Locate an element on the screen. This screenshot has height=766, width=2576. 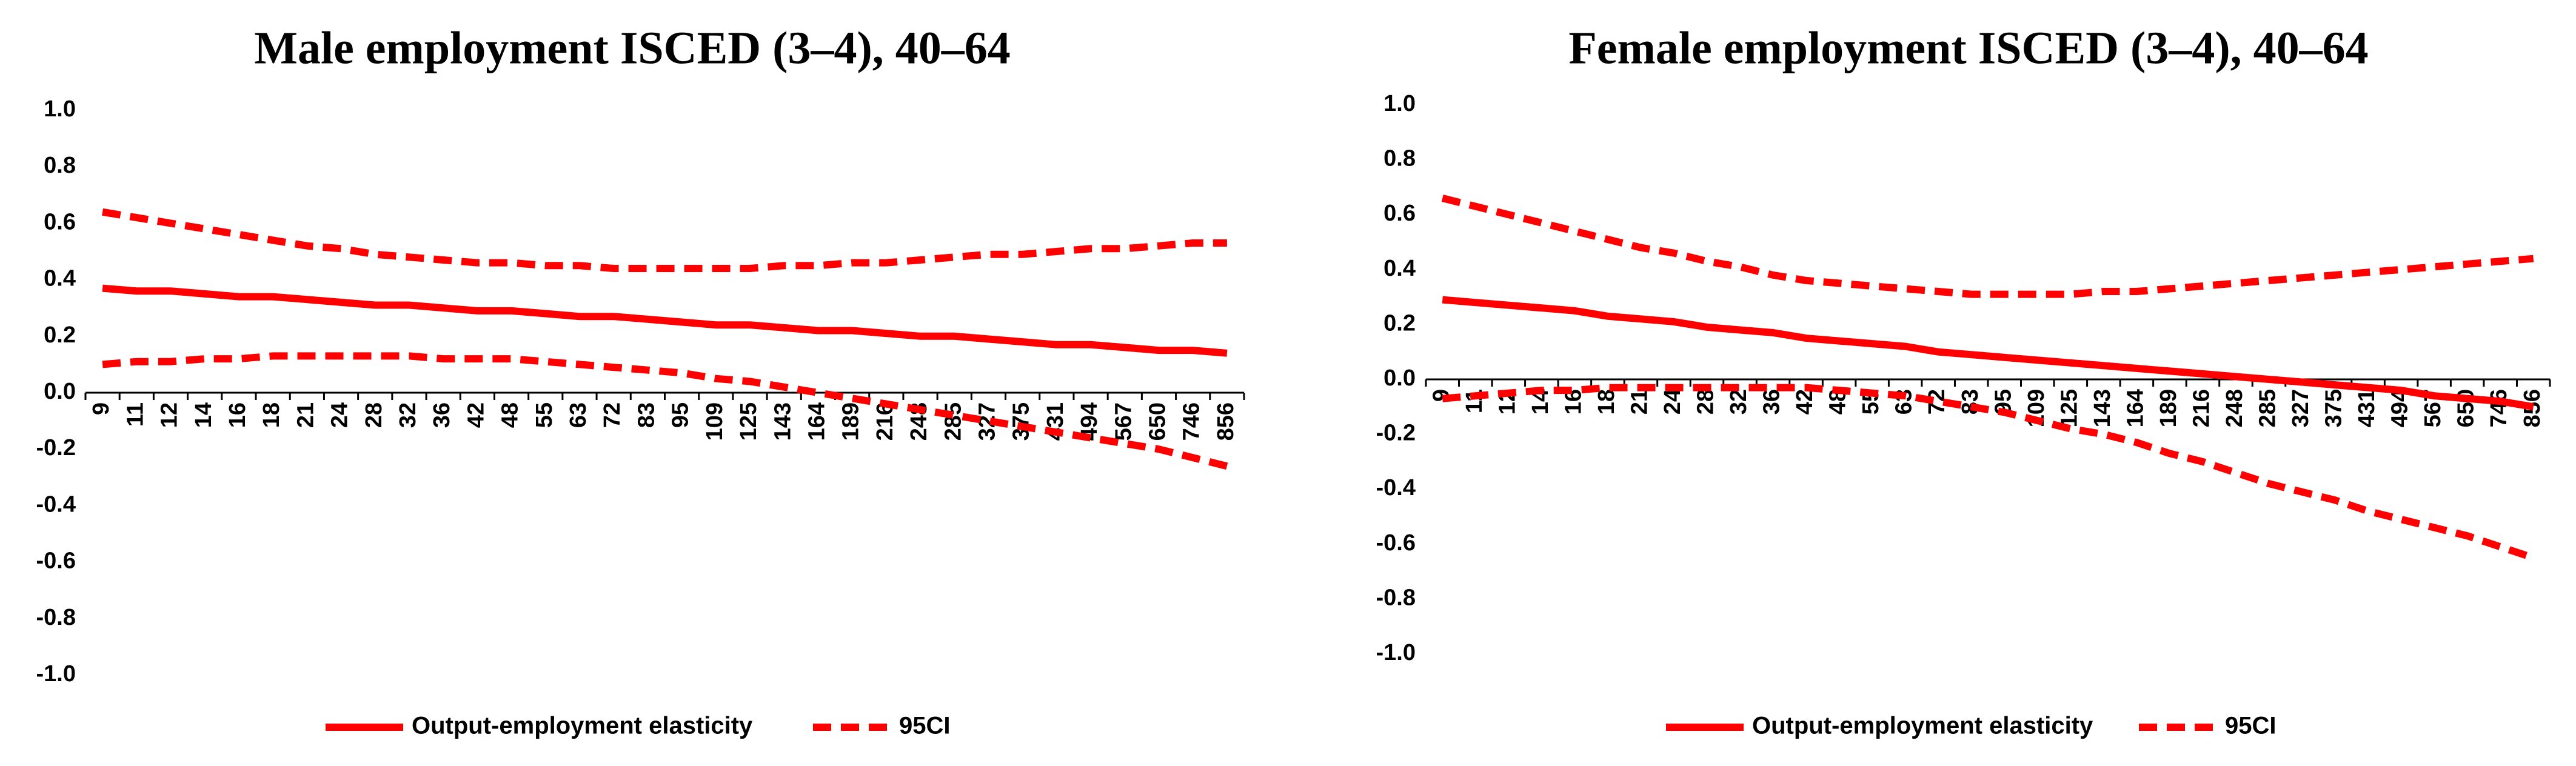
x-tick-label: 650 is located at coordinates (1158, 422).